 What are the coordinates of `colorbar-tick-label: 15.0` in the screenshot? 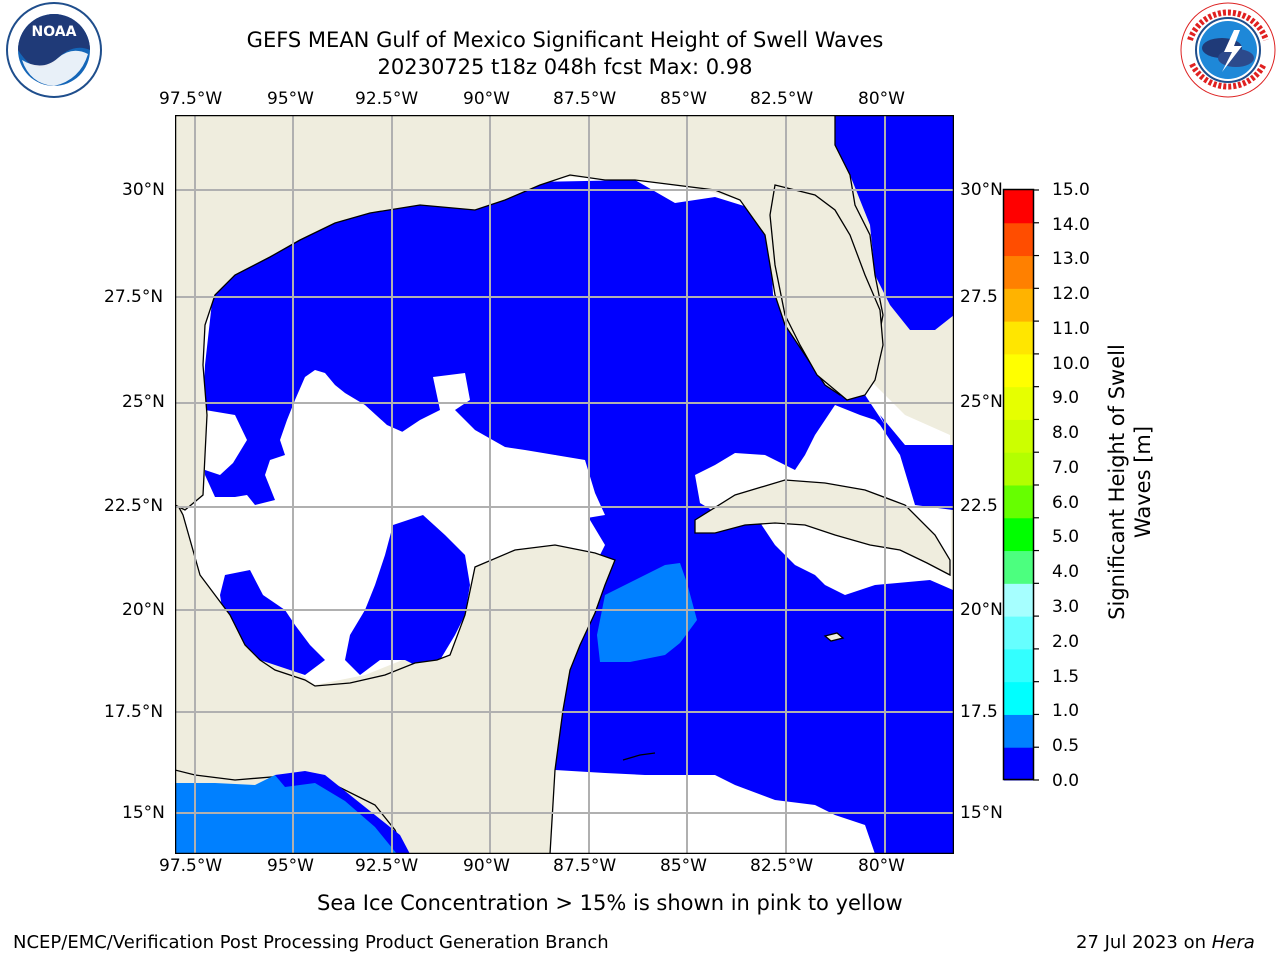 It's located at (1071, 190).